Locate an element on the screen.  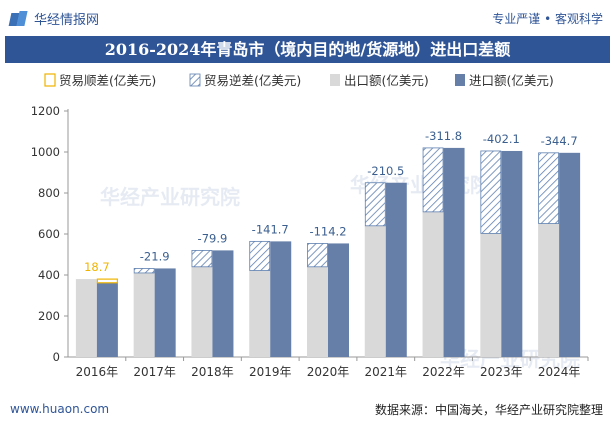
y-tick-label: 1200 is located at coordinates (45, 111).